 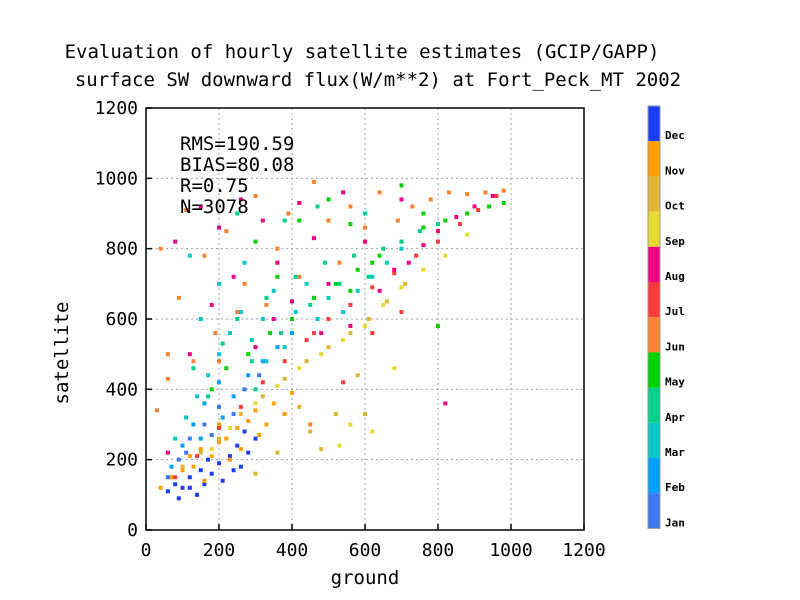 I want to click on colorbar-label: Nov, so click(x=675, y=170).